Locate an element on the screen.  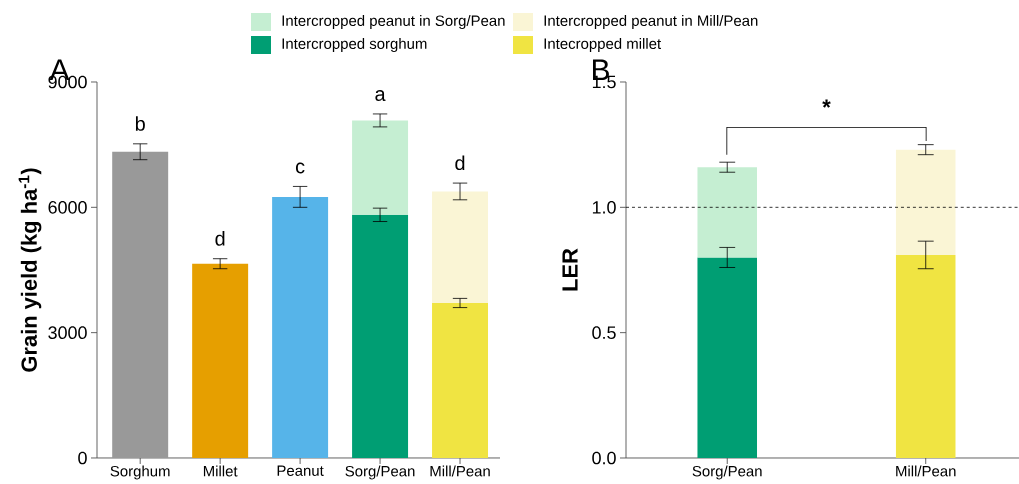
y-tick-label: 0.5 is located at coordinates (604, 332).